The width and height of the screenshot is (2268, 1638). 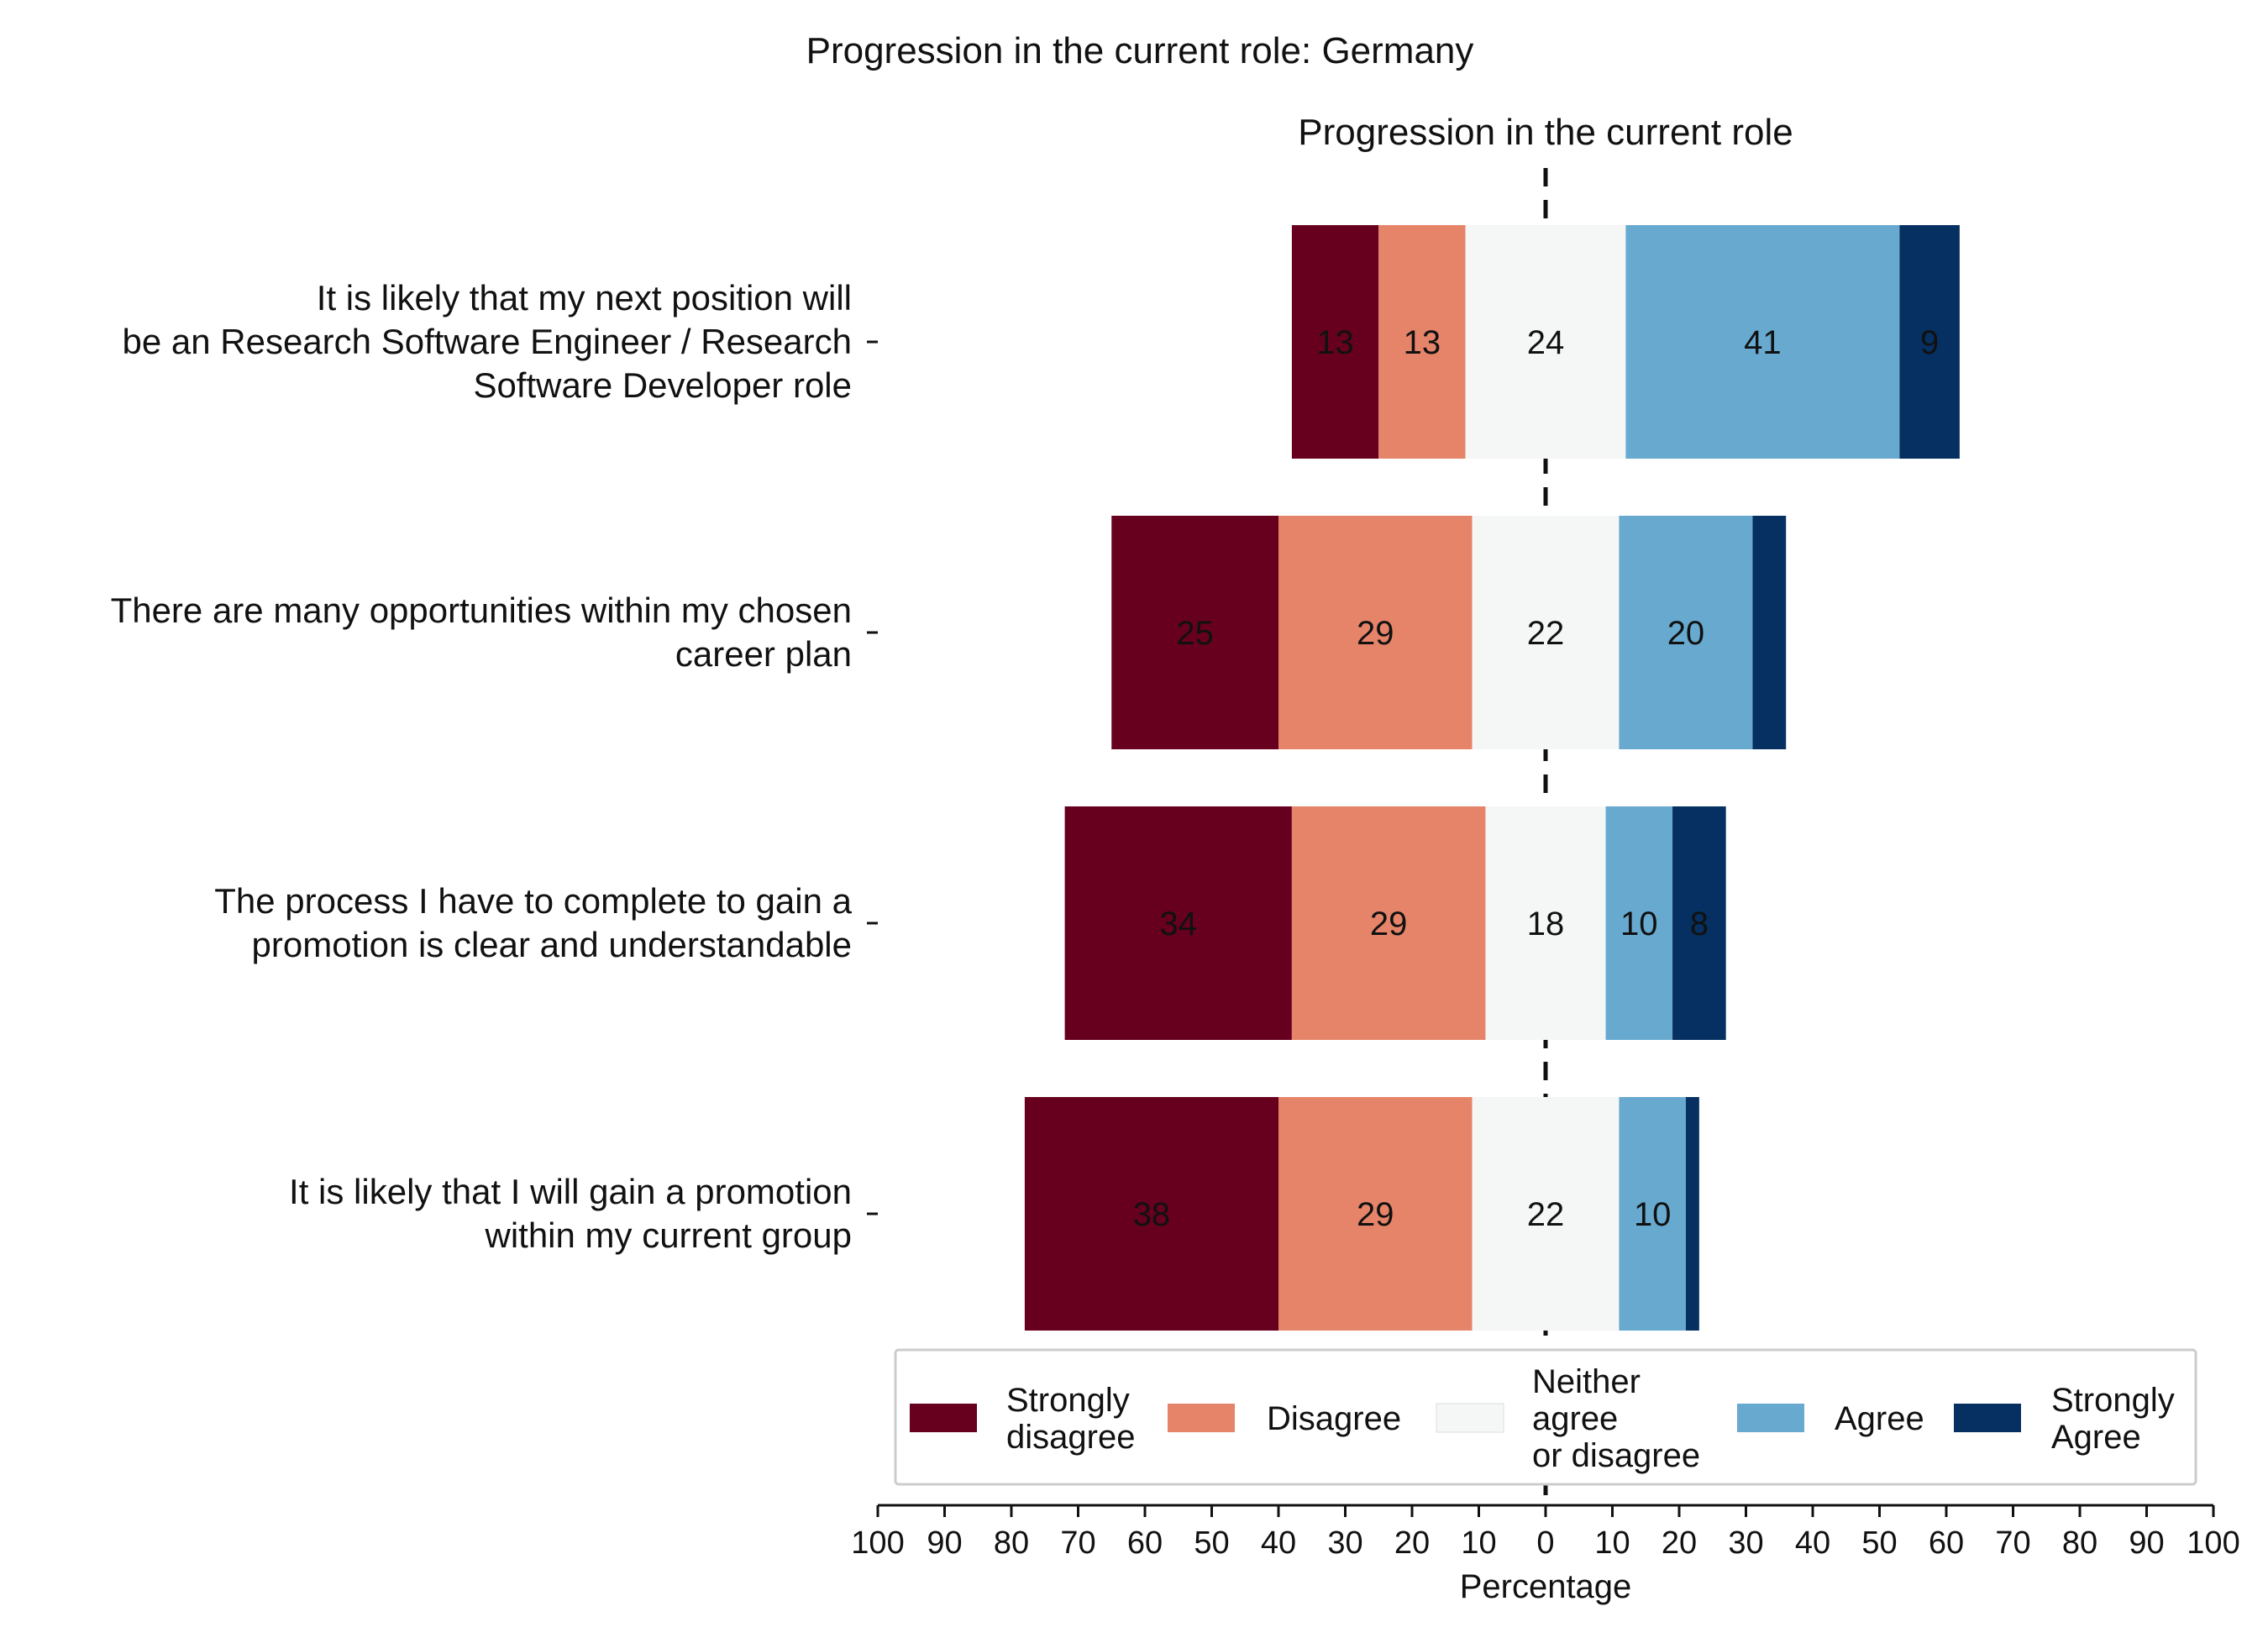 What do you see at coordinates (2146, 1543) in the screenshot?
I see `x-tick-label-20: 90` at bounding box center [2146, 1543].